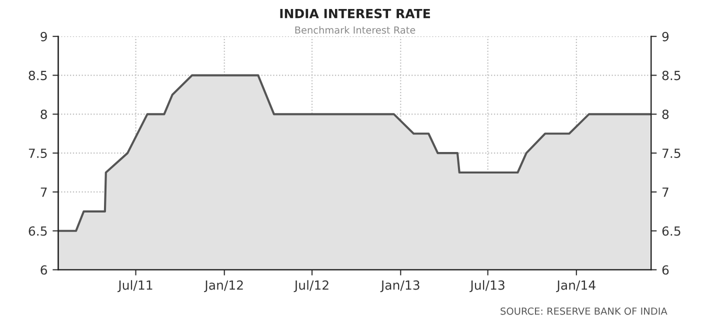  What do you see at coordinates (135, 286) in the screenshot?
I see `x-tick-label: Jul/11` at bounding box center [135, 286].